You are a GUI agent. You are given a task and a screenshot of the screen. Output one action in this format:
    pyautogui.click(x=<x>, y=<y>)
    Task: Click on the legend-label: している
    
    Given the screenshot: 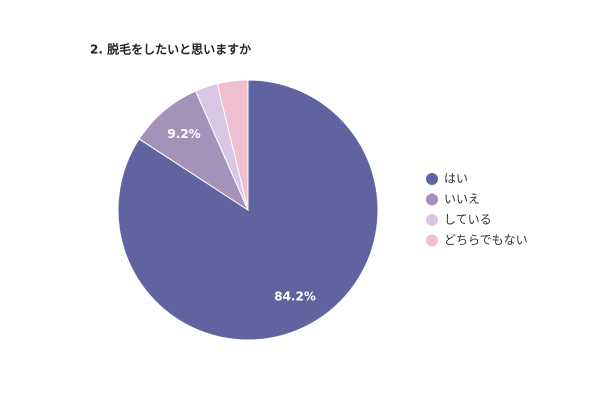 What is the action you would take?
    pyautogui.click(x=468, y=220)
    